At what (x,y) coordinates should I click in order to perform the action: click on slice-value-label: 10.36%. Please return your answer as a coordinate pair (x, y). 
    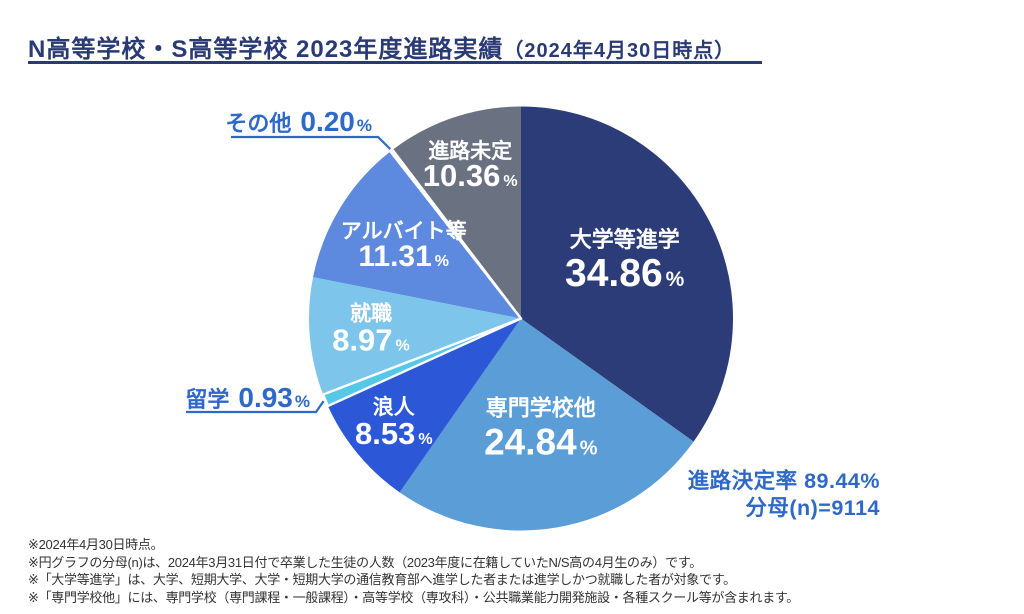
    Looking at the image, I should click on (470, 175).